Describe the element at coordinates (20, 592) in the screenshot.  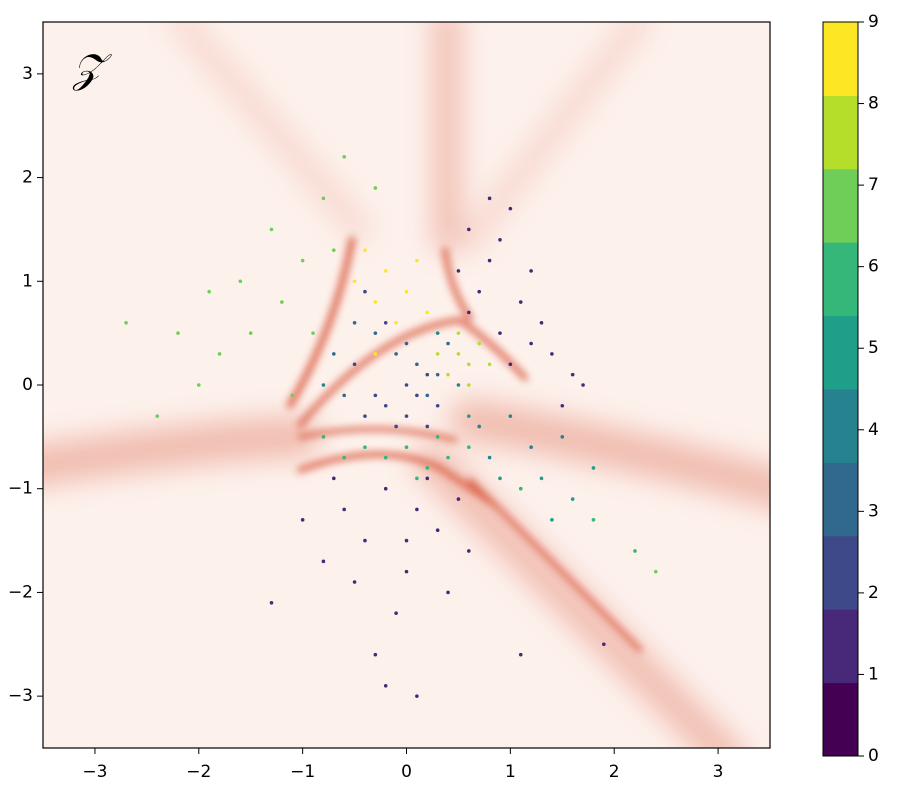
I see `y-tick-label: −2` at that location.